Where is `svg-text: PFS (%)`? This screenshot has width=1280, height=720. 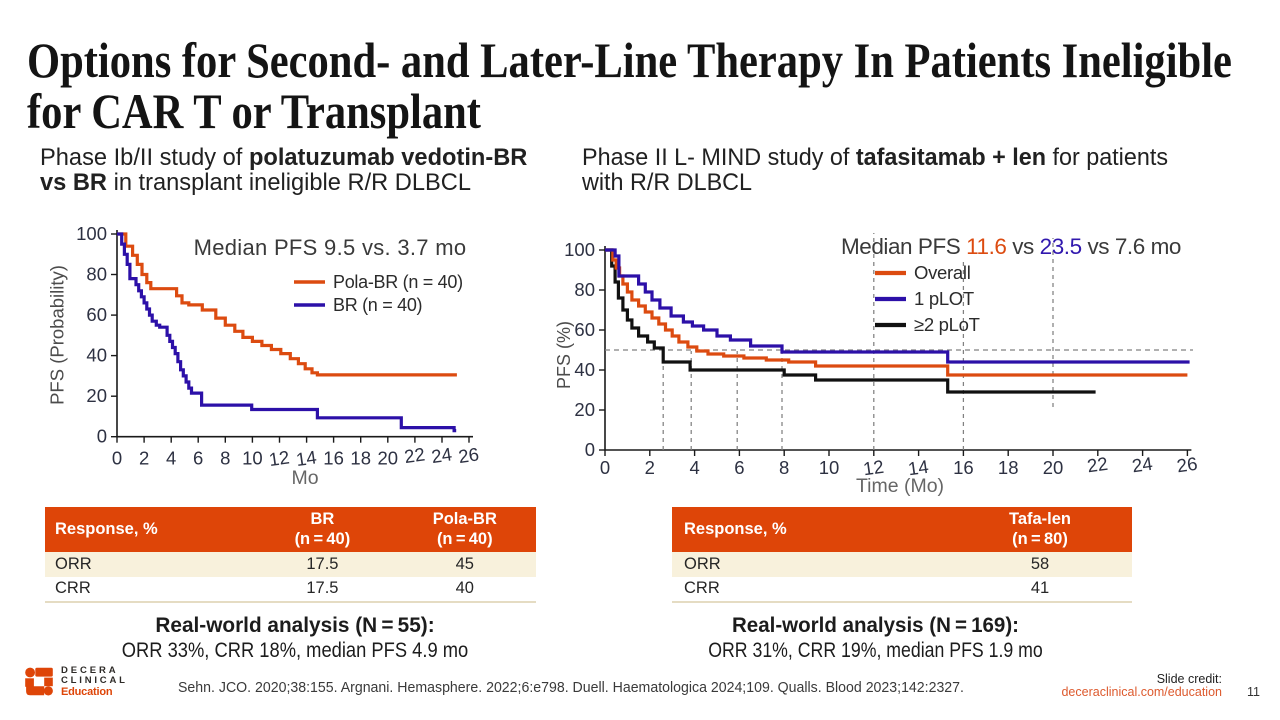 svg-text: PFS (%) is located at coordinates (564, 355).